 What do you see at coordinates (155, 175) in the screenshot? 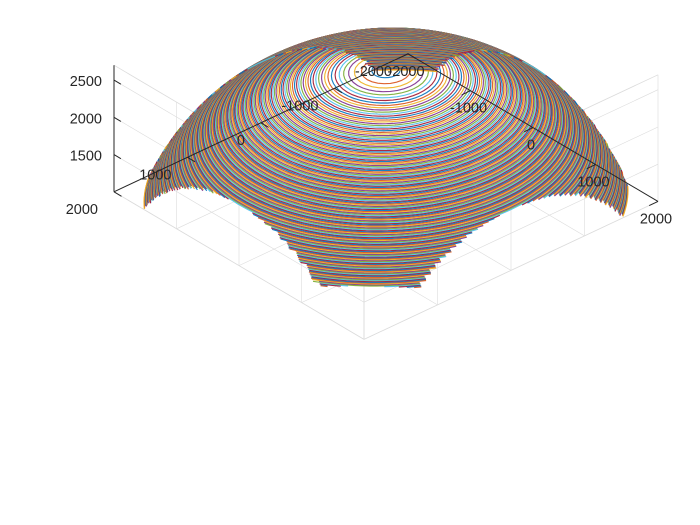
I see `y-tick-label: 1000` at bounding box center [155, 175].